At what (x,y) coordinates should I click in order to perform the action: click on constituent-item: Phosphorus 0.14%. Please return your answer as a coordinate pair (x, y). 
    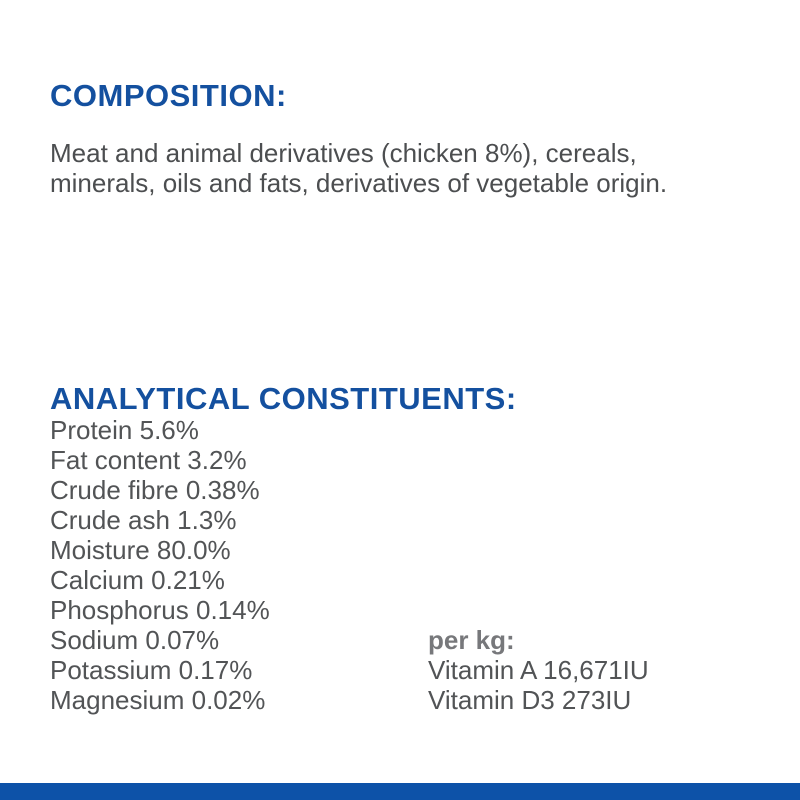
    Looking at the image, I should click on (160, 610).